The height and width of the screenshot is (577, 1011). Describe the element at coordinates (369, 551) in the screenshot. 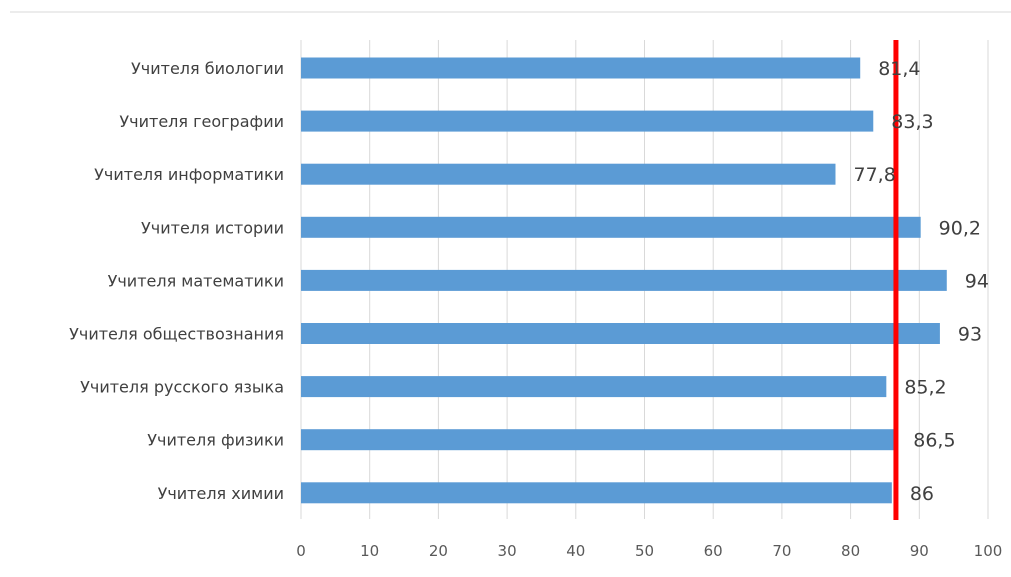

I see `x-tick-label: 10` at that location.